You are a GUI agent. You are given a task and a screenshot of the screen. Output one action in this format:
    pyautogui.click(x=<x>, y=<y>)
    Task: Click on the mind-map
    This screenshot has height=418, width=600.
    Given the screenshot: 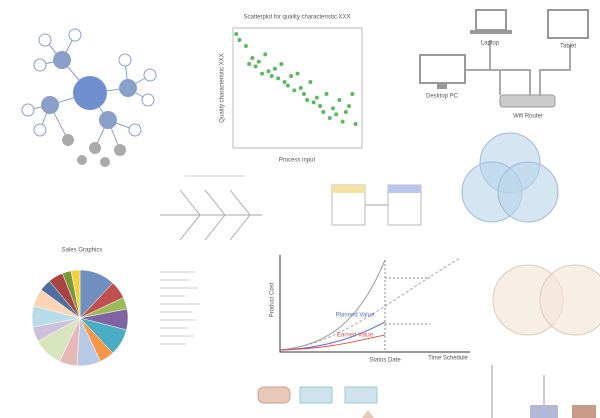 What is the action you would take?
    pyautogui.click(x=89, y=97)
    